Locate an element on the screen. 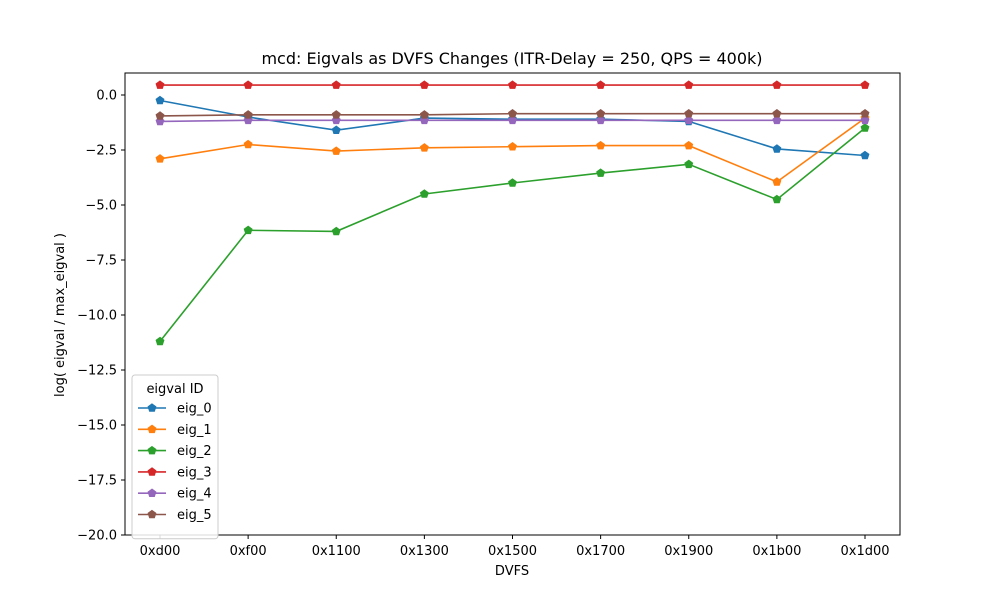 The width and height of the screenshot is (1000, 600). legend-label: eig_2 is located at coordinates (194, 451).